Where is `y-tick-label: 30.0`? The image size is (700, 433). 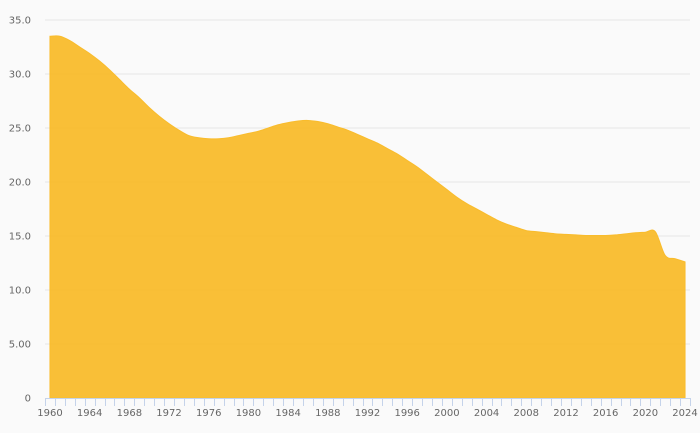
y-tick-label: 30.0 is located at coordinates (20, 75).